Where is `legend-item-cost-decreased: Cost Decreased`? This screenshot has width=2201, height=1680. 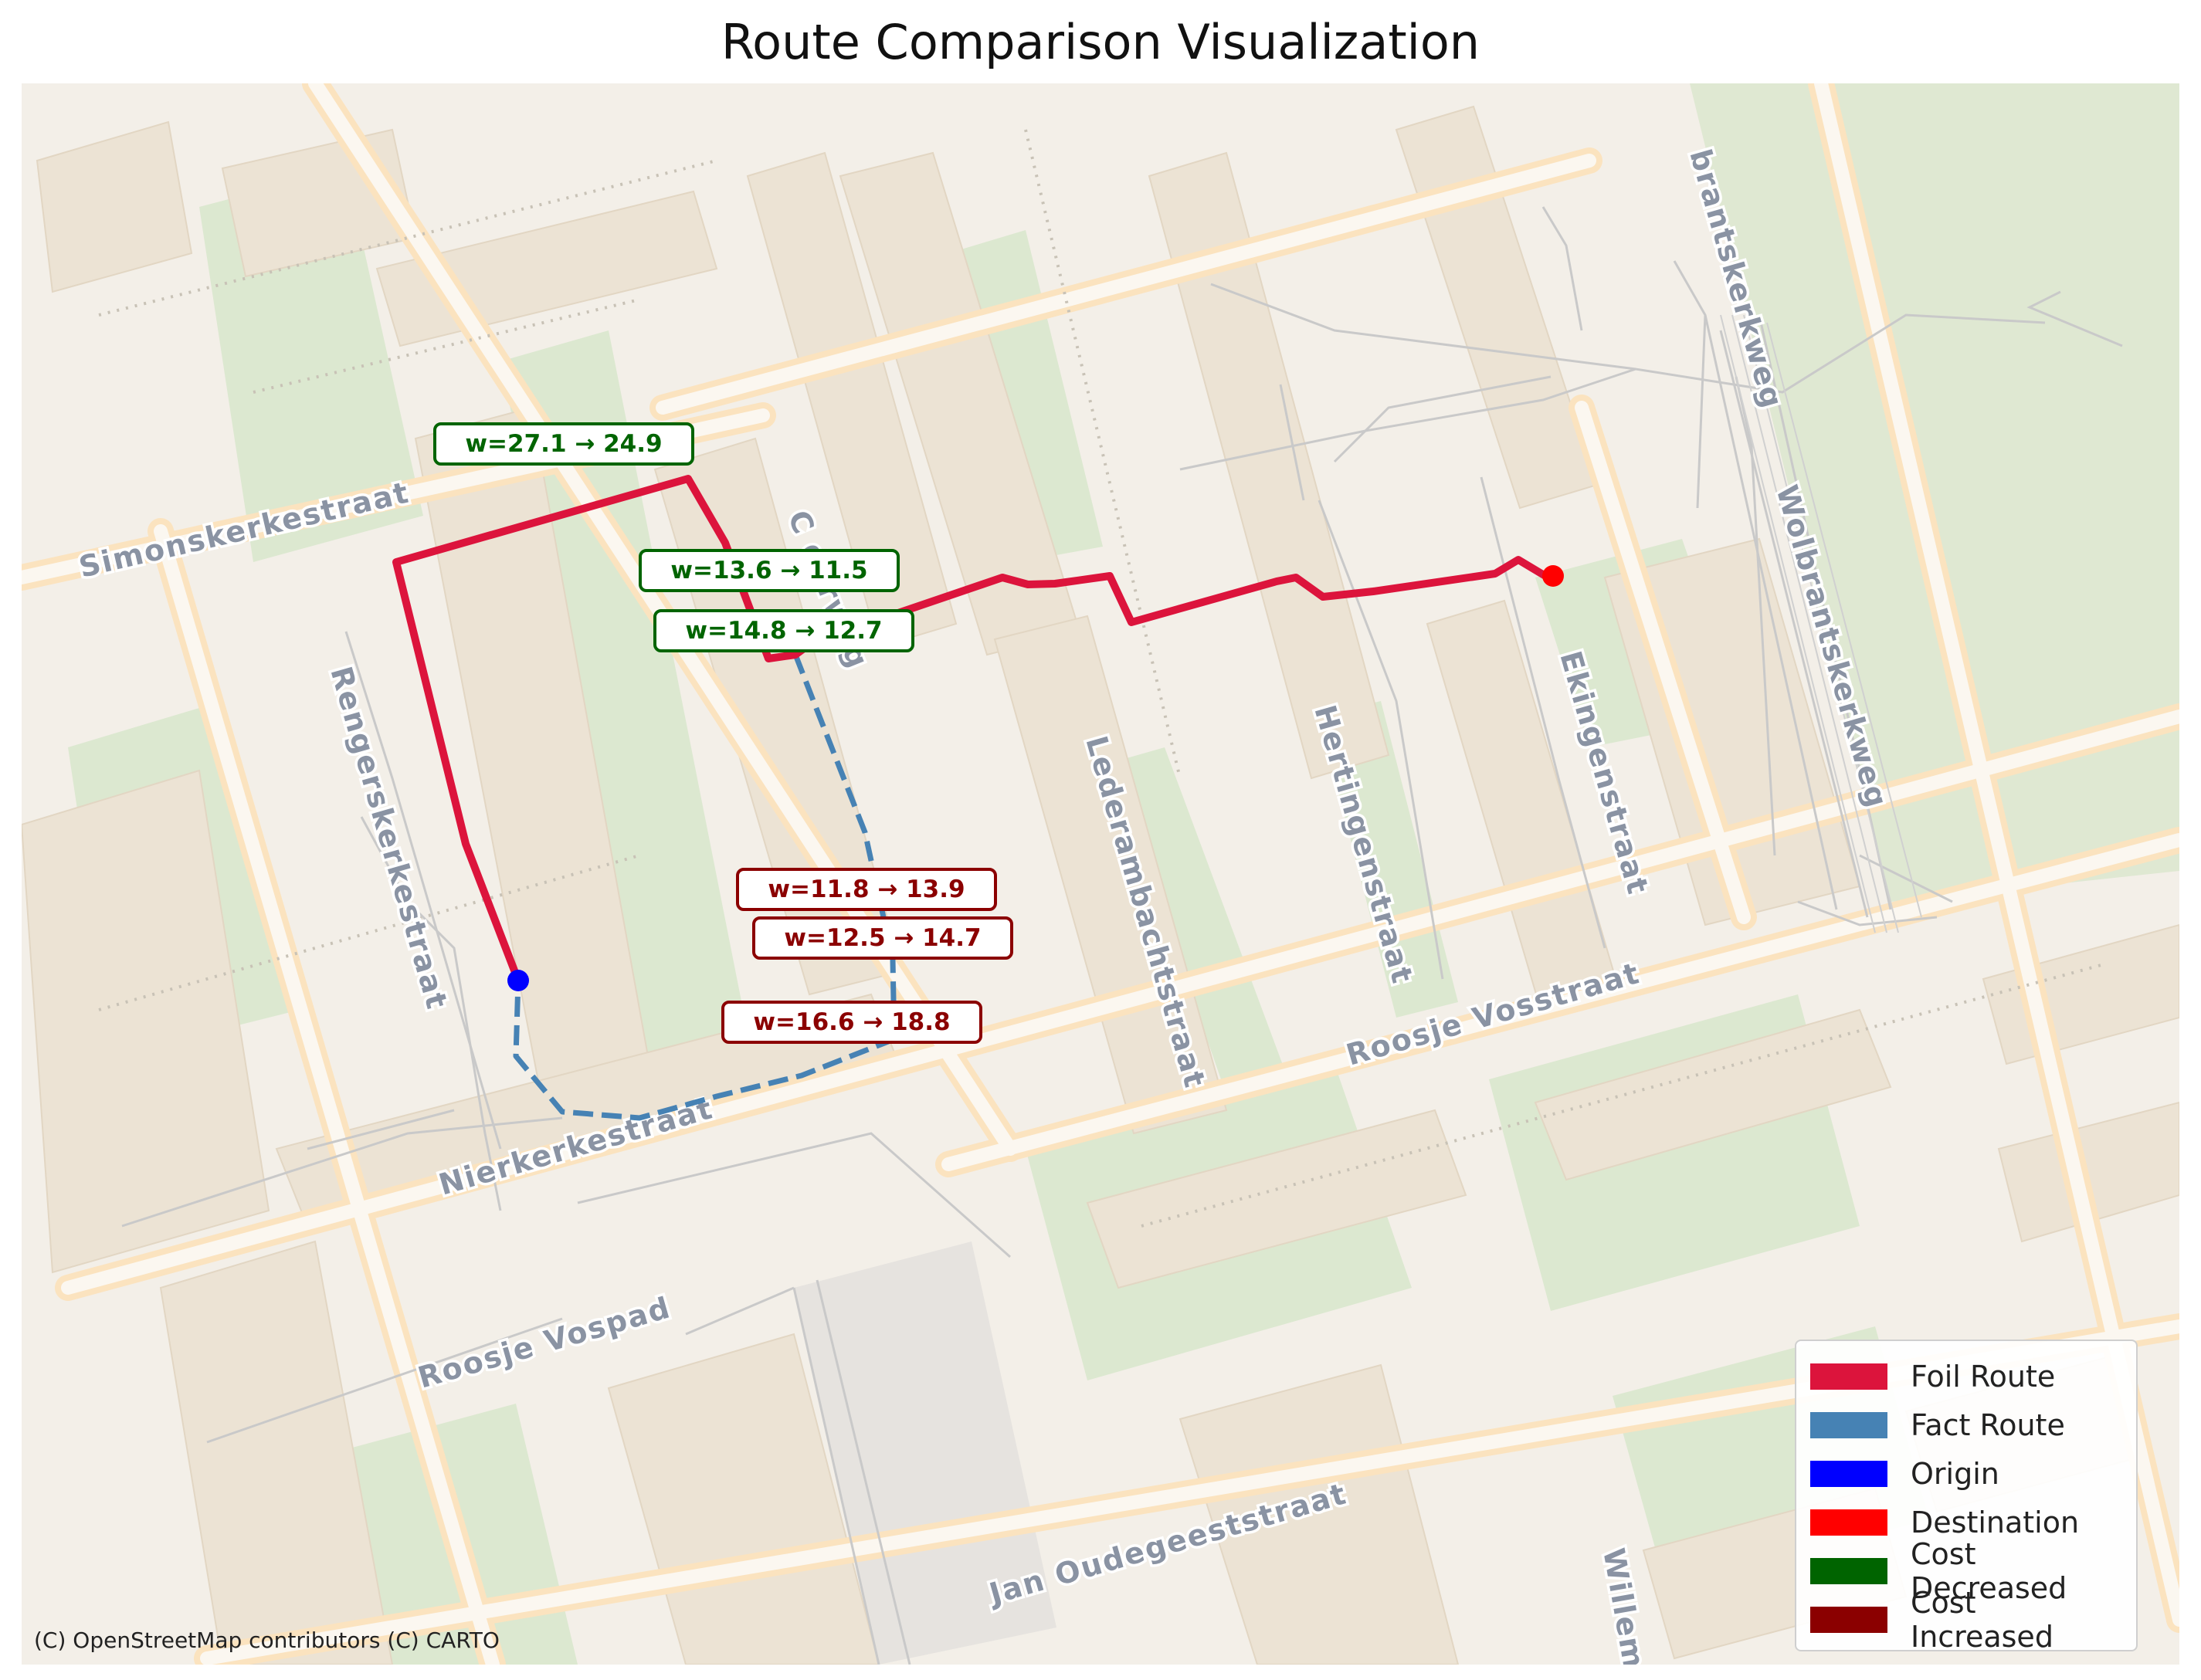 legend-item-cost-decreased: Cost Decreased is located at coordinates (1966, 1571).